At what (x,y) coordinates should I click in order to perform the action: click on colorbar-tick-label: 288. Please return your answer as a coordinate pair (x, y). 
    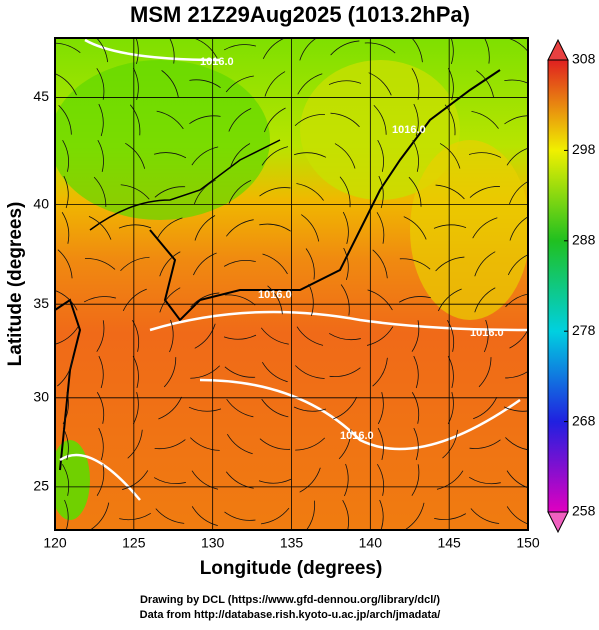
    Looking at the image, I should click on (584, 240).